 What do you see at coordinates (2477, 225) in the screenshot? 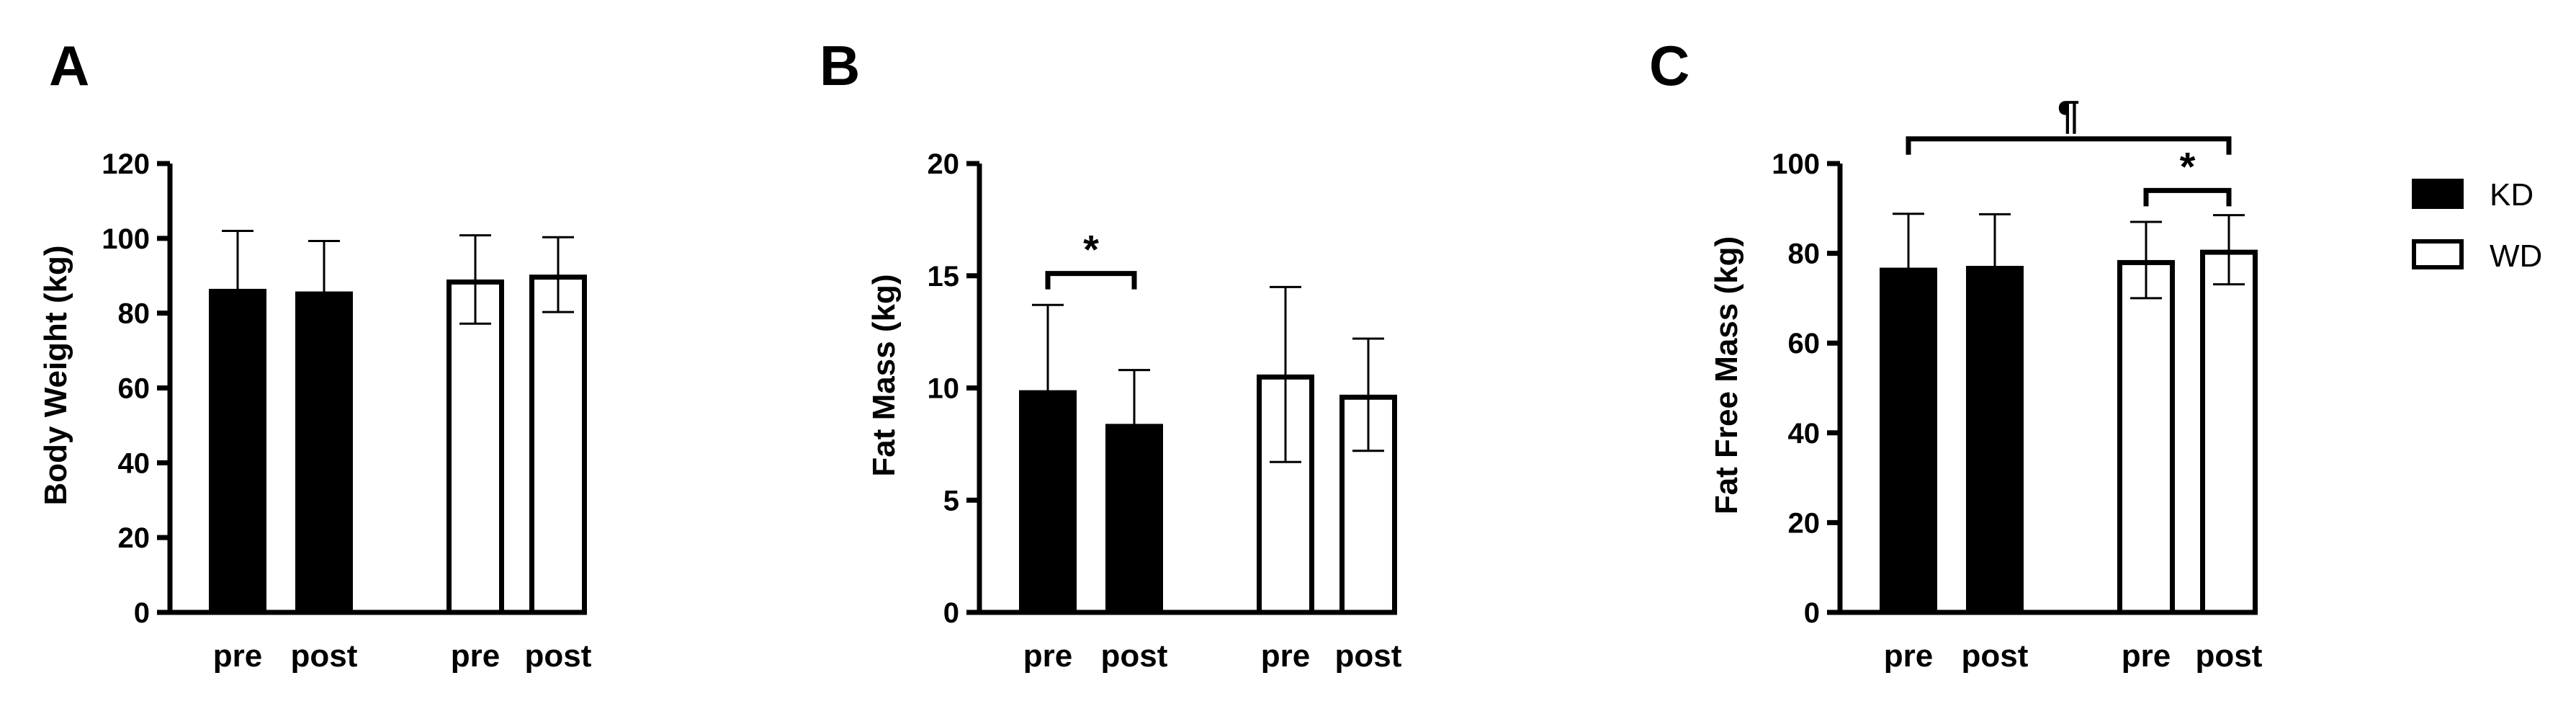
I see `legend: KD WD` at bounding box center [2477, 225].